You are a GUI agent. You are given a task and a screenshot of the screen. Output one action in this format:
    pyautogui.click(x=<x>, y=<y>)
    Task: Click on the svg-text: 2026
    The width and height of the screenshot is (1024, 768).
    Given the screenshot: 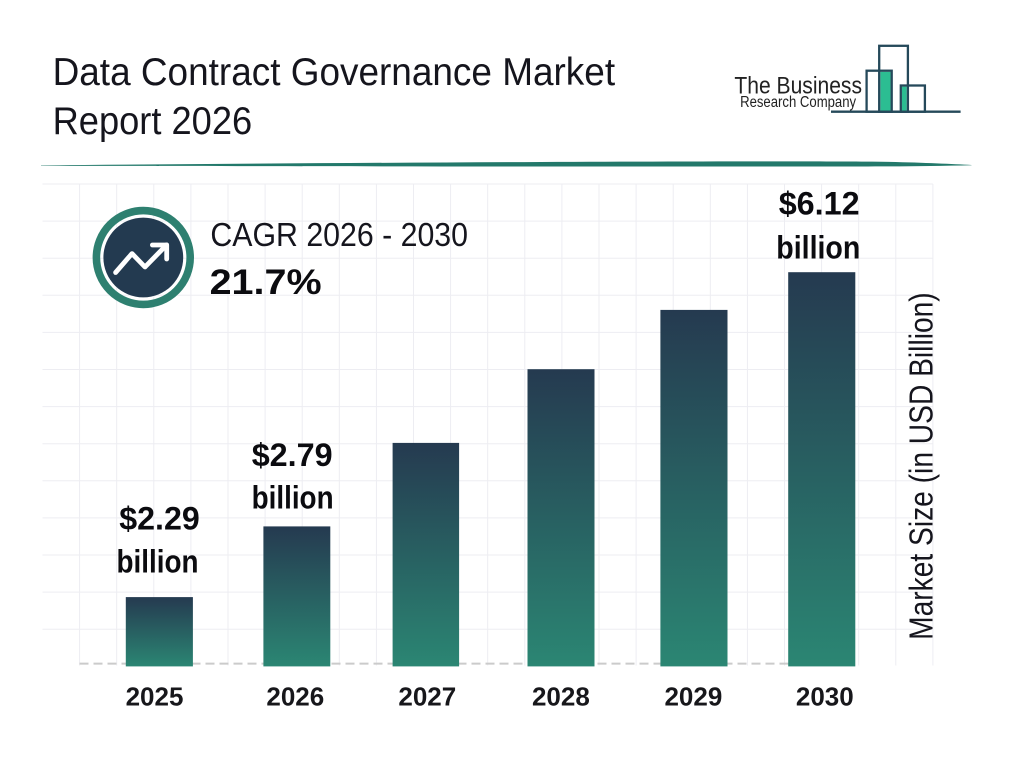 What is the action you would take?
    pyautogui.click(x=295, y=696)
    